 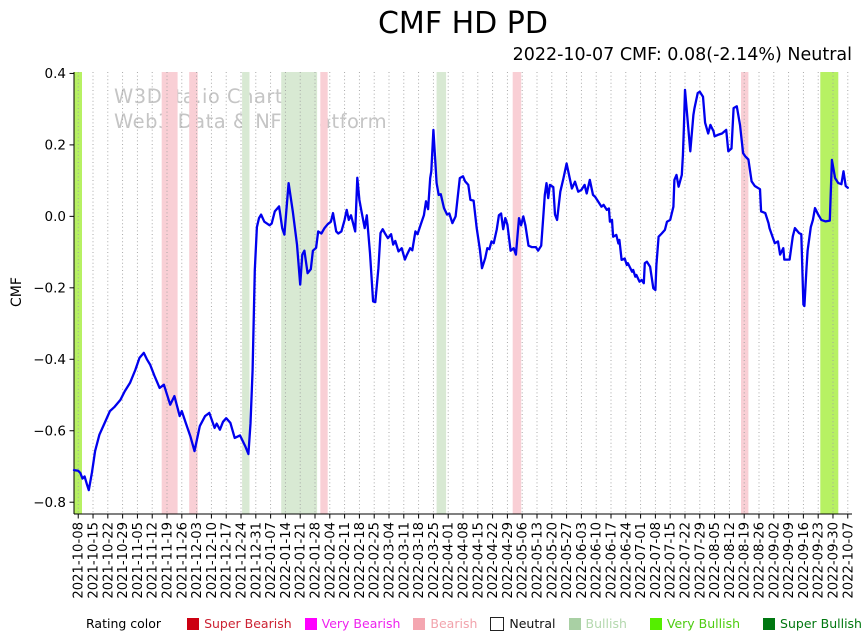 I want to click on x-tick-label: 2022-01-07, so click(x=271, y=560).